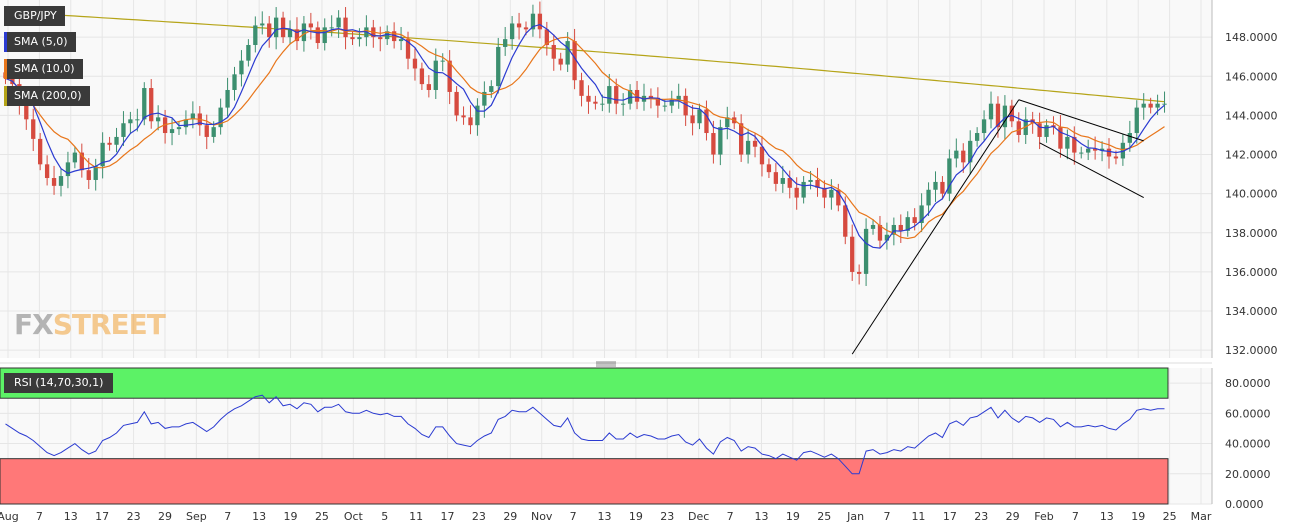 This screenshot has height=528, width=1299. What do you see at coordinates (9, 516) in the screenshot?
I see `x-tick-label: Aug` at bounding box center [9, 516].